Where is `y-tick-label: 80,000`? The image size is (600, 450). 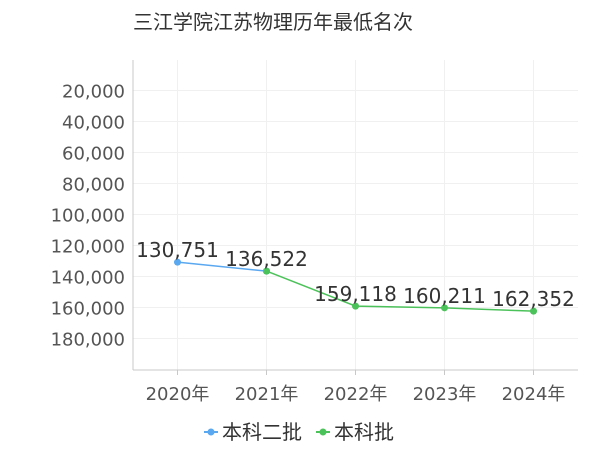
y-tick-label: 80,000 is located at coordinates (93, 185).